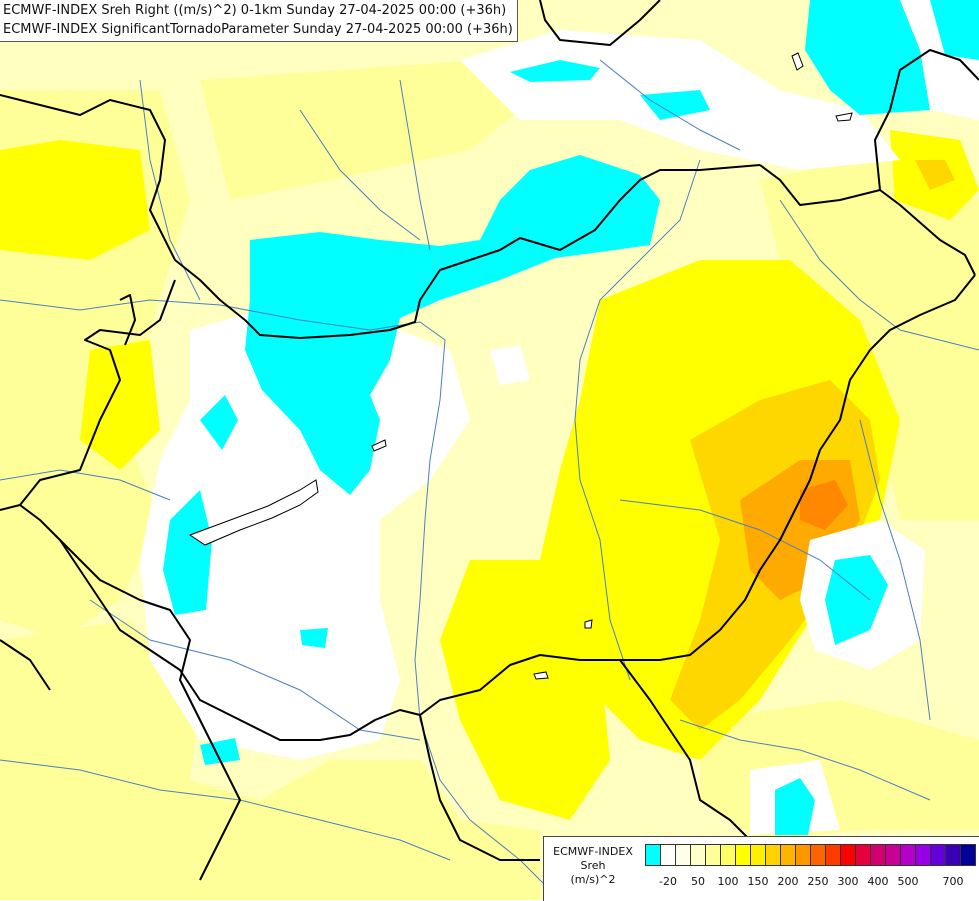 The width and height of the screenshot is (979, 901). I want to click on legend-variable: Sreh, so click(593, 865).